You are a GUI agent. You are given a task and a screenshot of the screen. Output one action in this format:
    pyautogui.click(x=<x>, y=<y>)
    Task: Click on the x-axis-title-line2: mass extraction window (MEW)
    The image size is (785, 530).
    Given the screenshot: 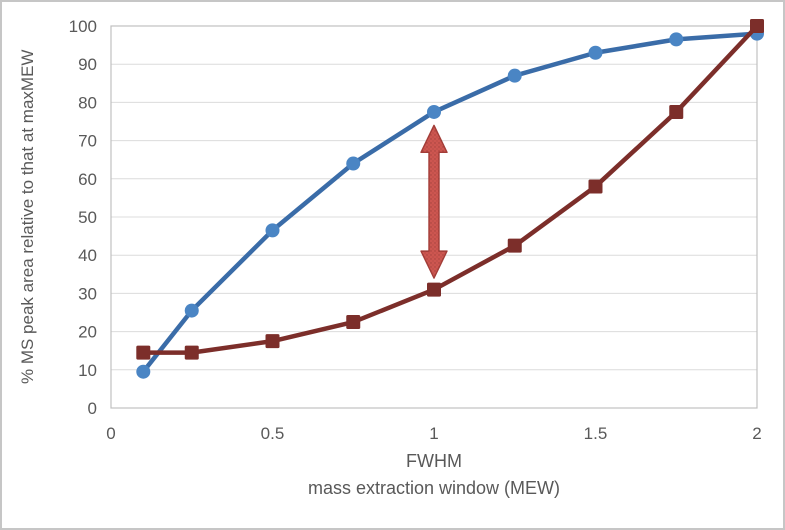 What is the action you would take?
    pyautogui.click(x=434, y=488)
    